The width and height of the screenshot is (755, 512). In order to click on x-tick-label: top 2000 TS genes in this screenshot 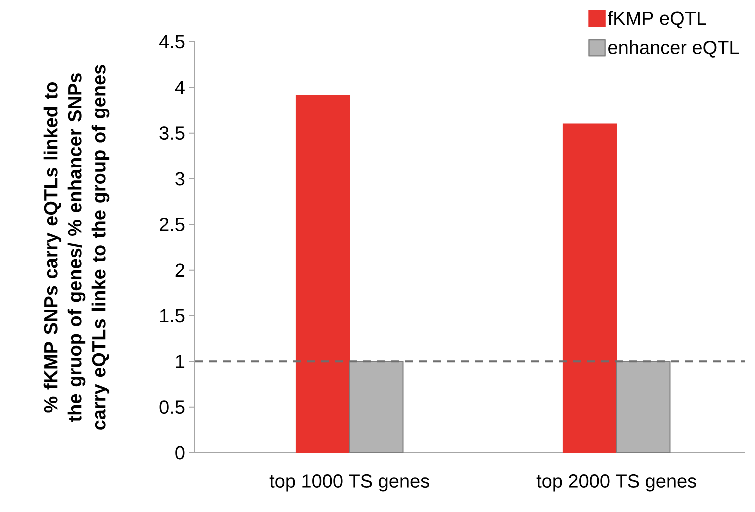, I will do `click(616, 483)`.